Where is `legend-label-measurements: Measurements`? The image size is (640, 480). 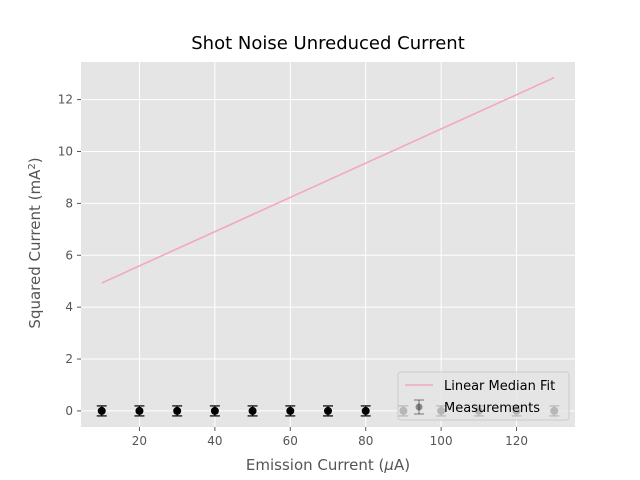 legend-label-measurements: Measurements is located at coordinates (492, 408).